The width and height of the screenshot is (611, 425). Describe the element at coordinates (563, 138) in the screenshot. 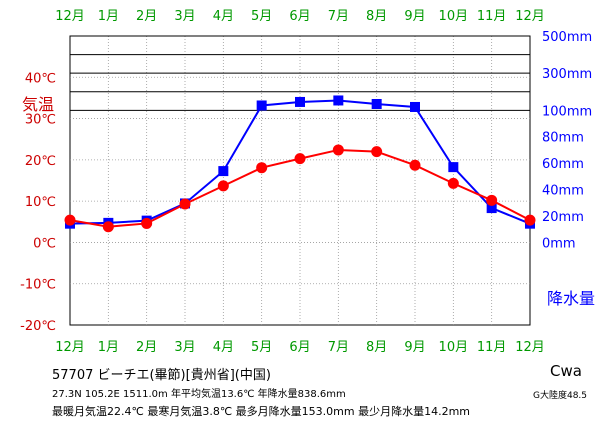

I see `precipitation-tick-label: 80mm` at that location.